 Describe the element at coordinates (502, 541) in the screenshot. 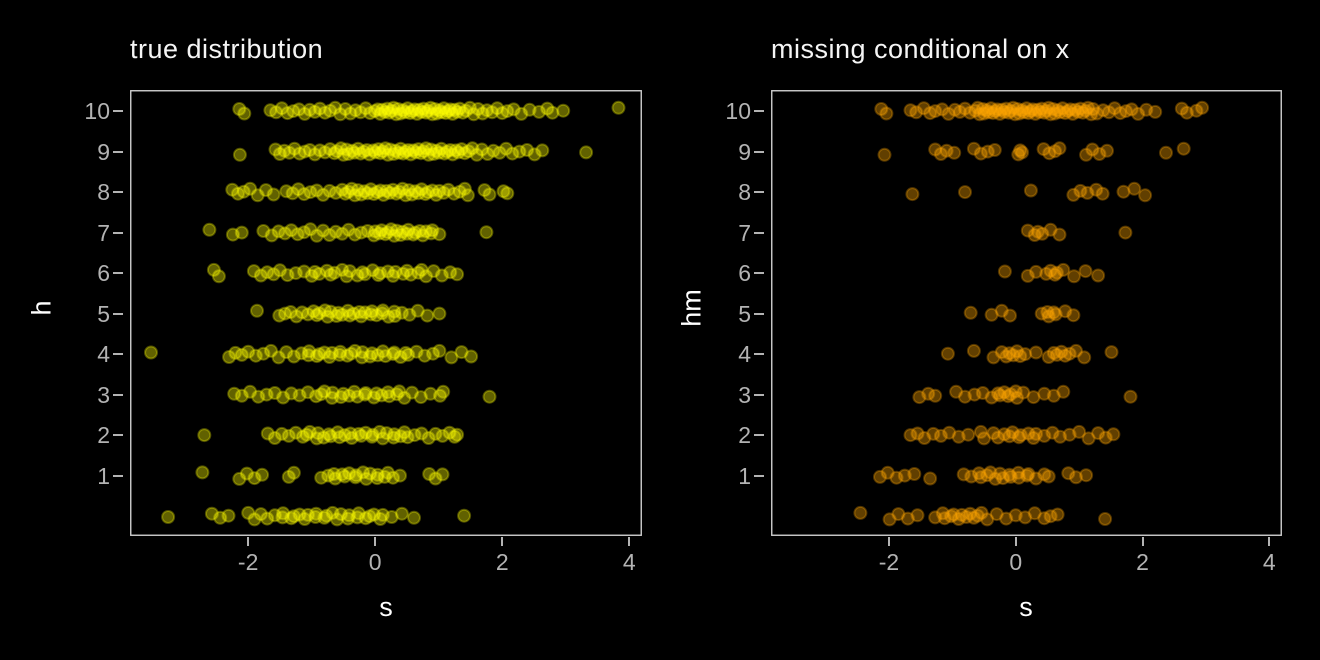

I see `x-tick-mark` at that location.